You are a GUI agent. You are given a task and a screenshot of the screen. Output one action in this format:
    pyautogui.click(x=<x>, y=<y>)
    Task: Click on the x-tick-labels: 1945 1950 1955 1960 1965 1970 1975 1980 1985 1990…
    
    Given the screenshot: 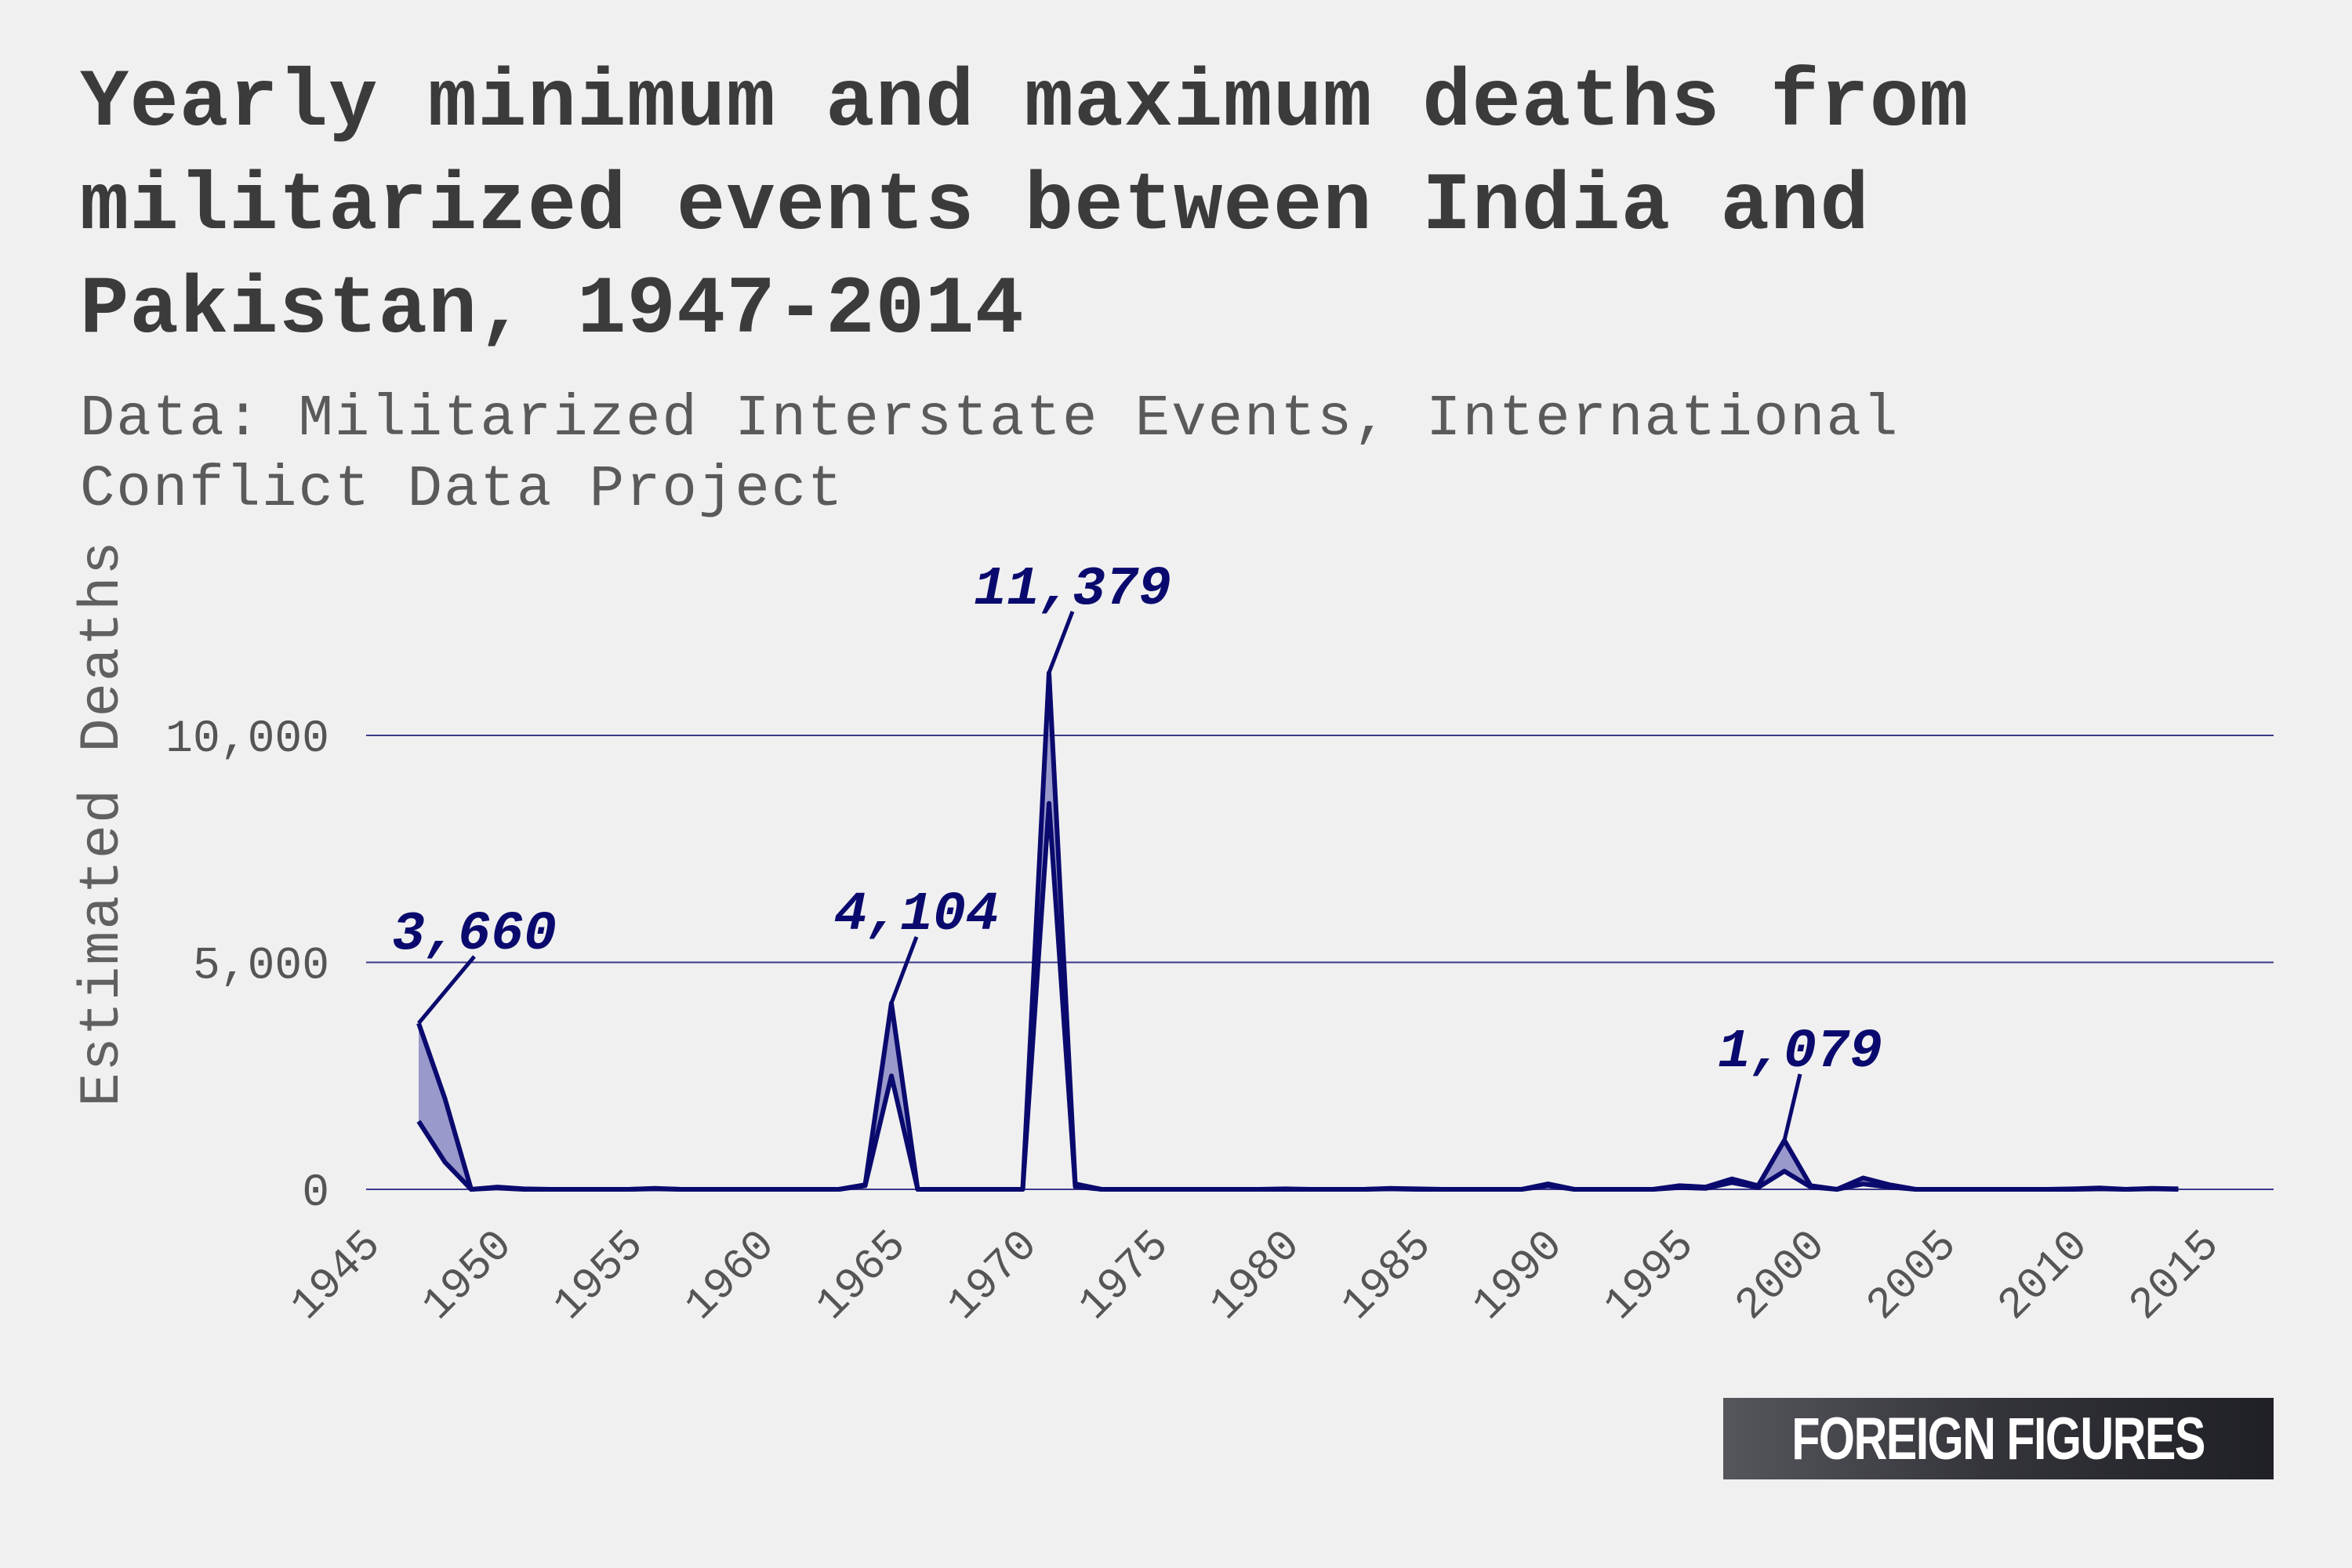 What is the action you would take?
    pyautogui.click(x=1255, y=1275)
    